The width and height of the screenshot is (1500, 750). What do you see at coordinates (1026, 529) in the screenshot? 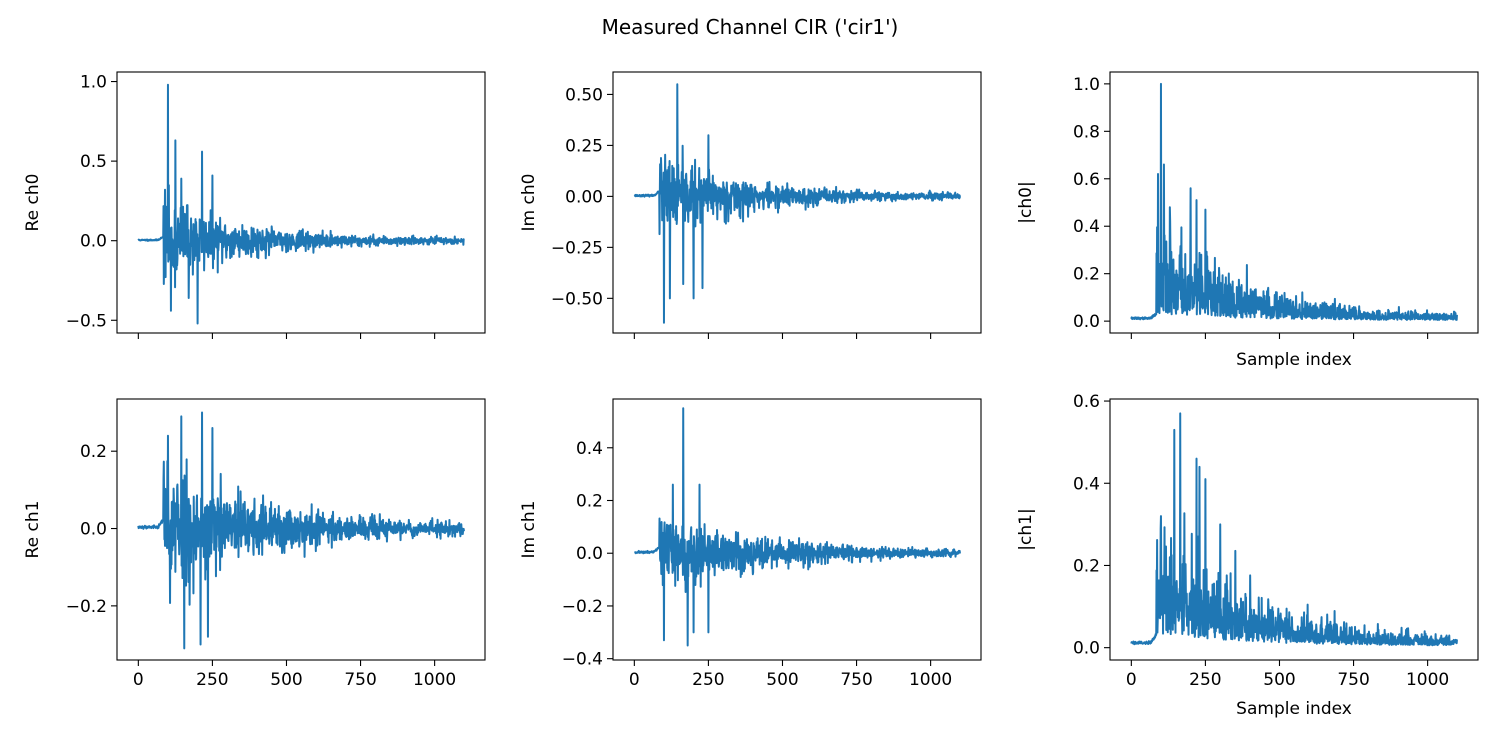
I see `y-axis-label: |ch1|` at bounding box center [1026, 529].